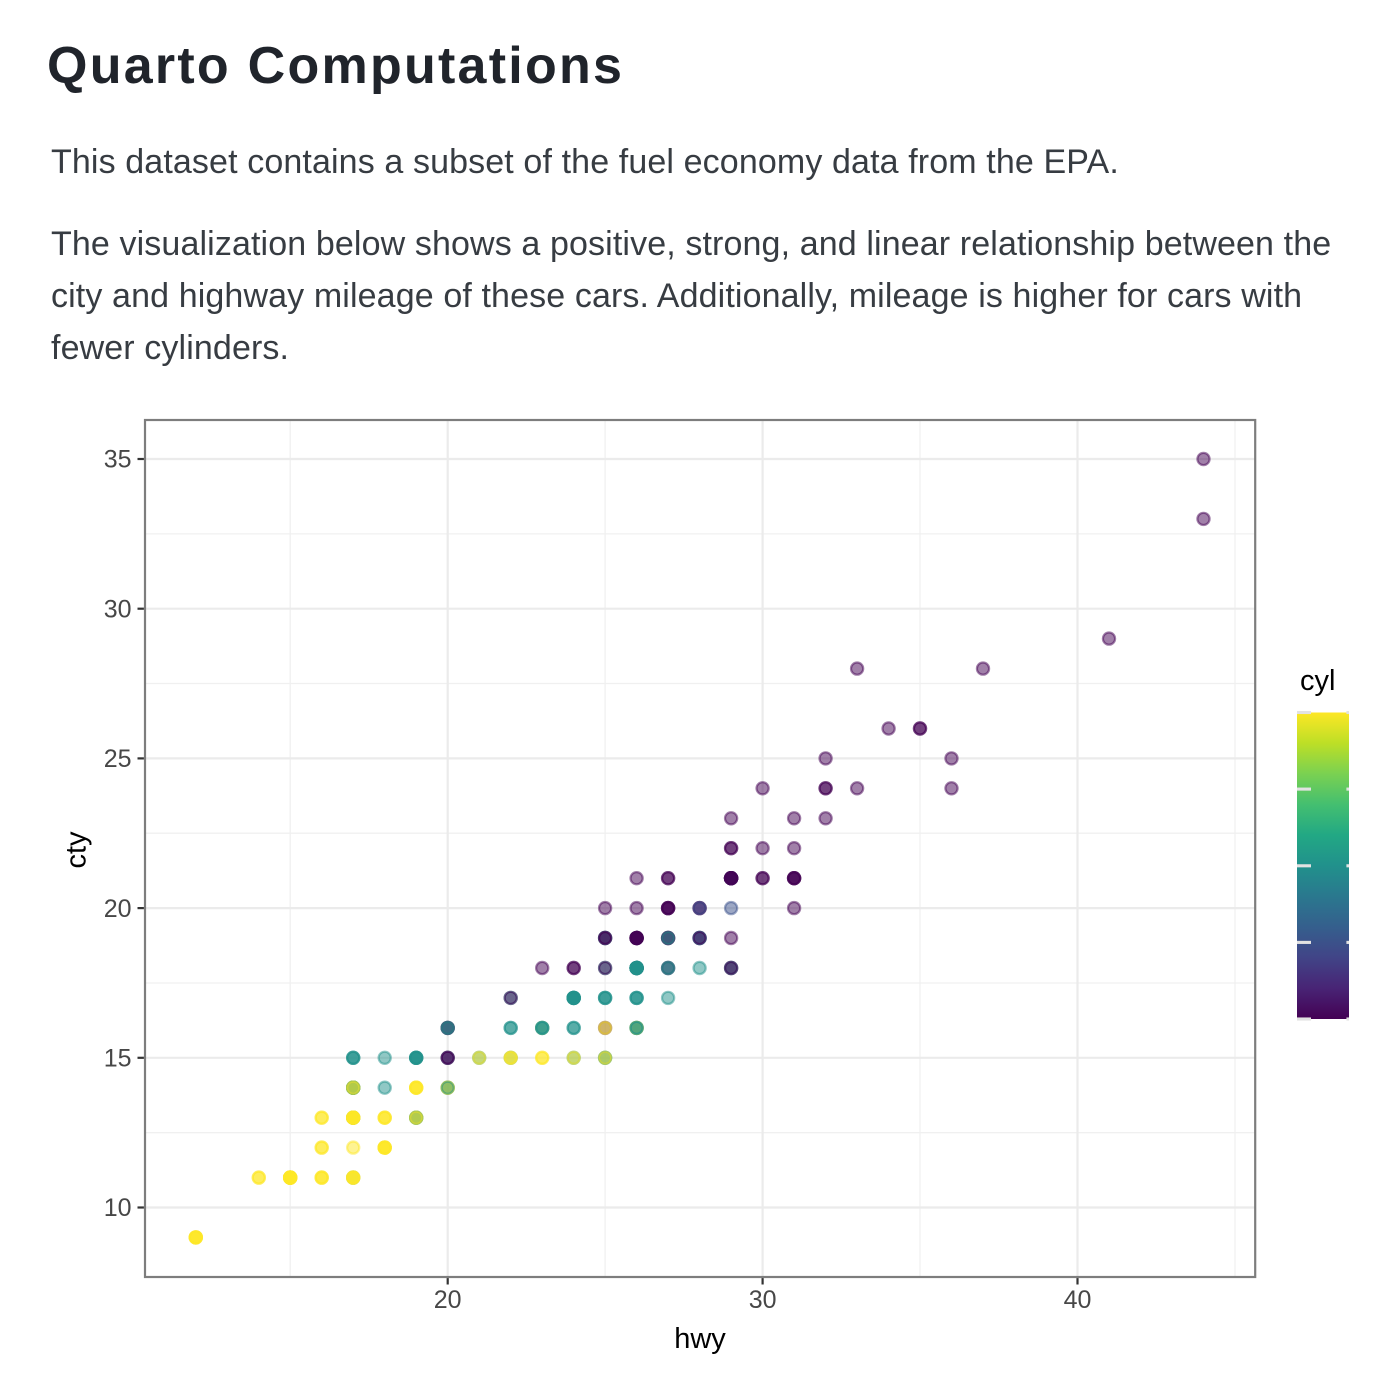 The image size is (1400, 1400). What do you see at coordinates (1078, 1300) in the screenshot?
I see `svg-text: 40` at bounding box center [1078, 1300].